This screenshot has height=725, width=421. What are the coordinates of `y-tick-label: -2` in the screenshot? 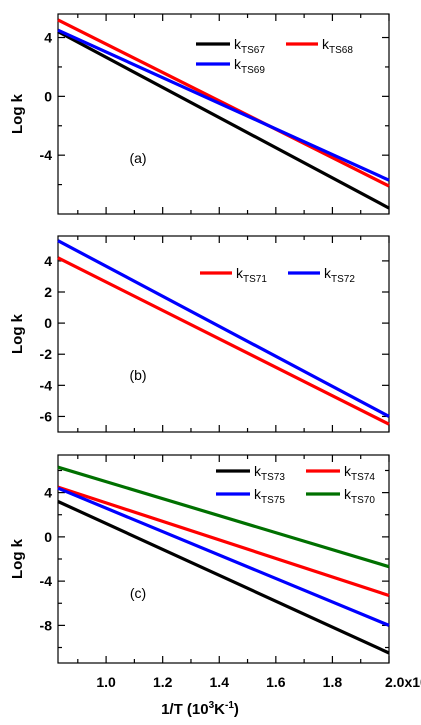 It's located at (46, 354).